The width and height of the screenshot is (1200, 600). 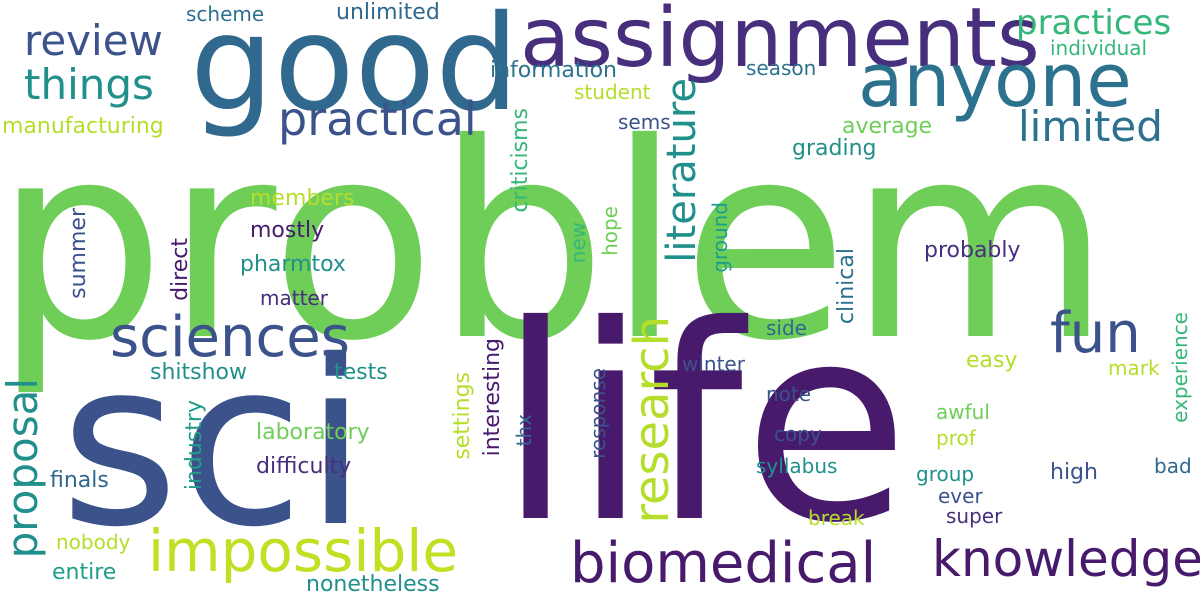 I want to click on word-anyone: anyone, so click(x=995, y=81).